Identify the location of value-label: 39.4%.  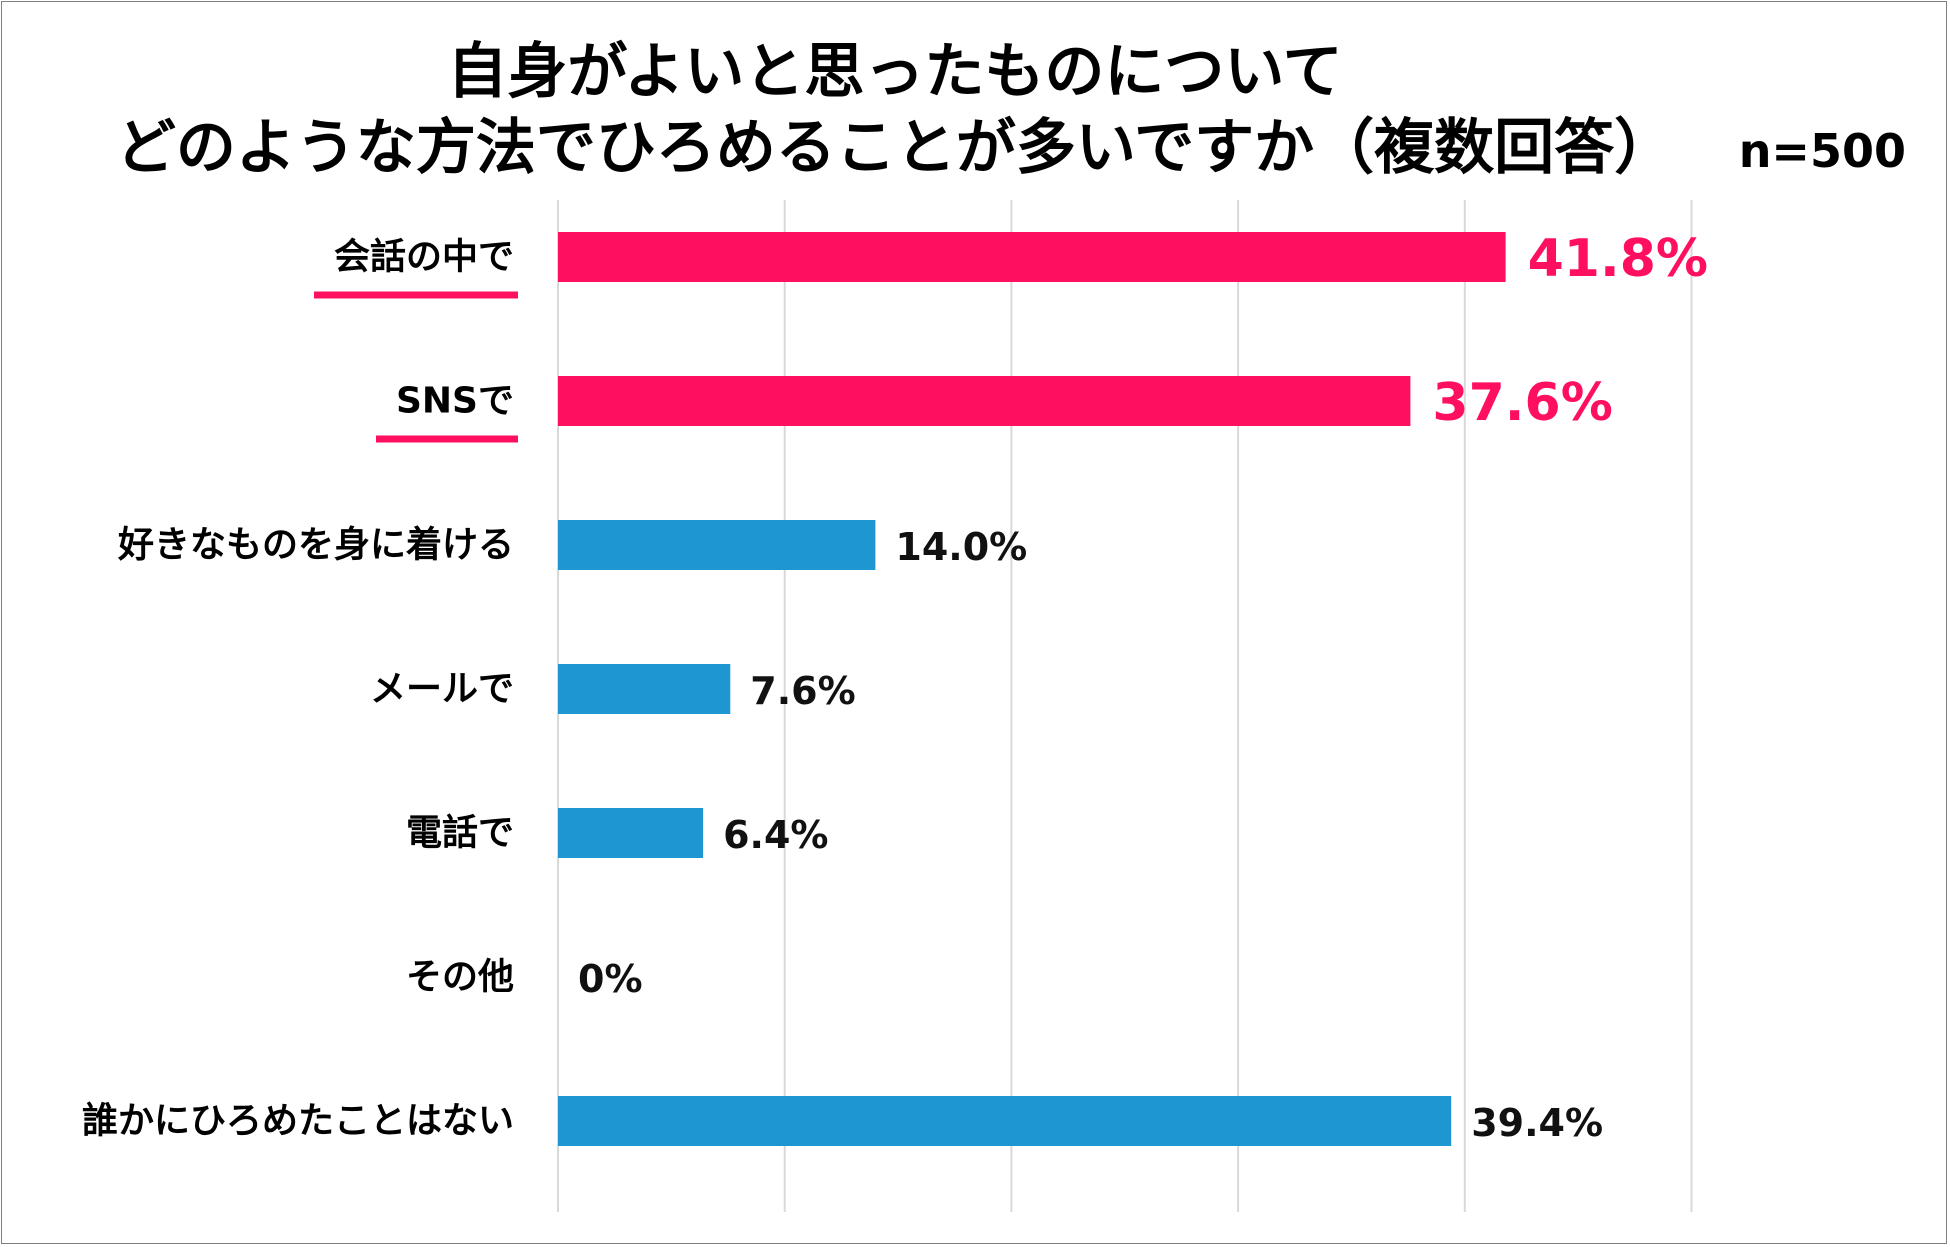
(1537, 1123).